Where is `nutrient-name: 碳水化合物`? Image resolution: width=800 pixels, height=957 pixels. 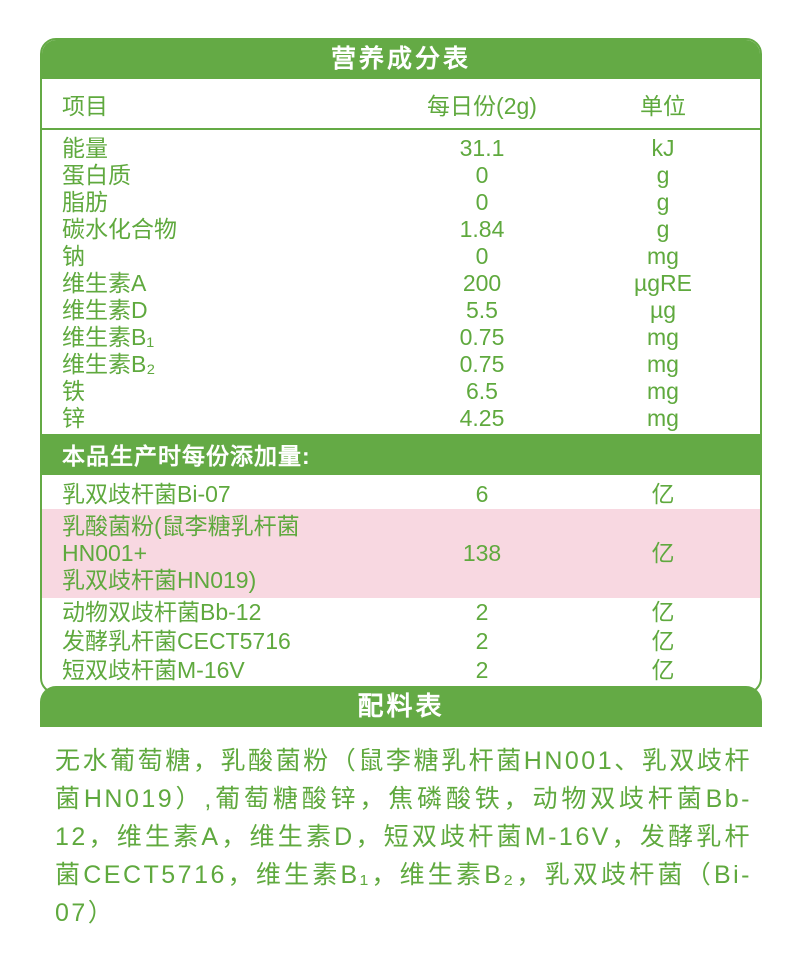
nutrient-name: 碳水化合物 is located at coordinates (119, 229).